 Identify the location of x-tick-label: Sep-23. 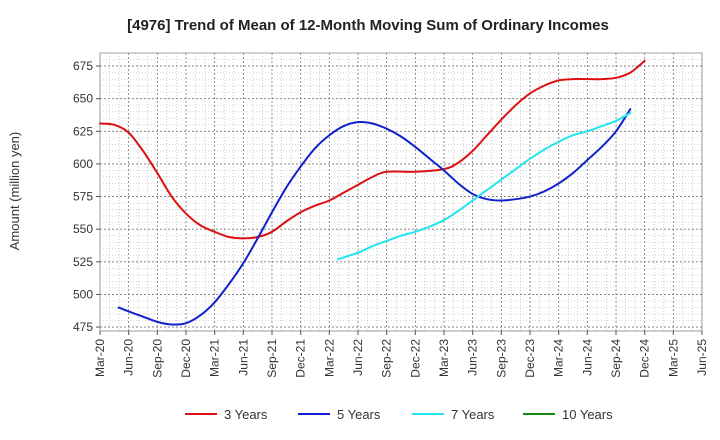
(501, 358).